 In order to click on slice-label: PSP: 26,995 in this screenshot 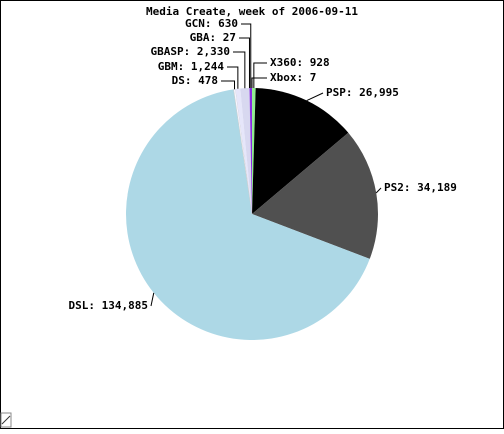, I will do `click(362, 92)`.